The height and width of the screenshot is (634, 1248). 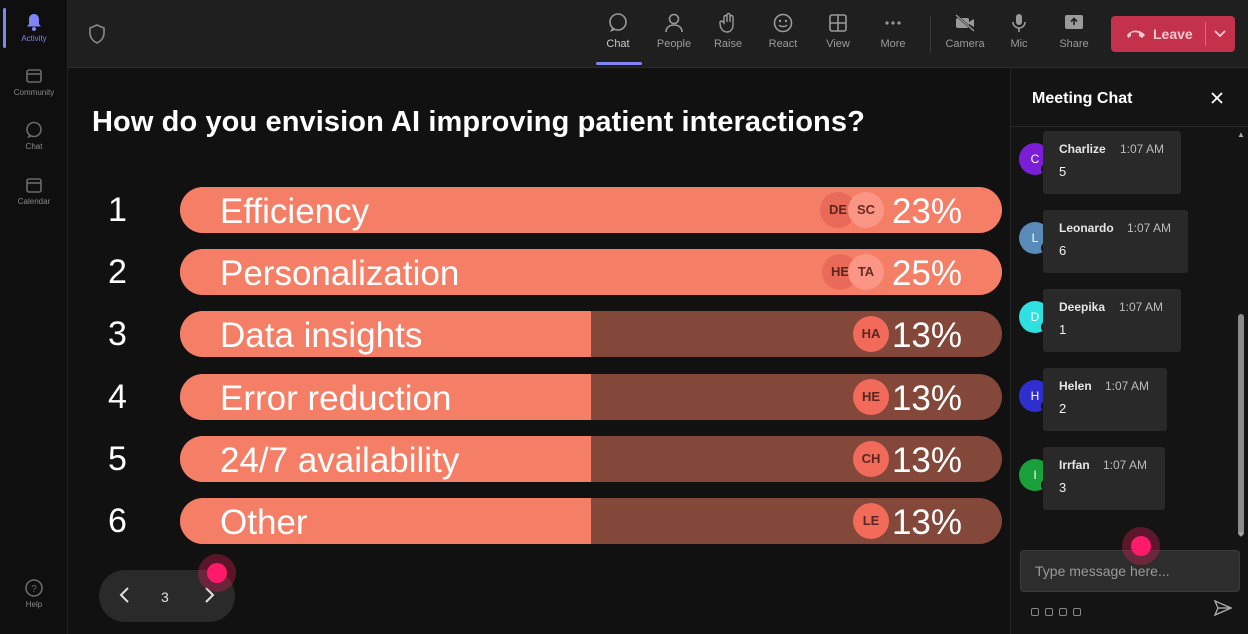 I want to click on rail-label-activity: Activity, so click(x=34, y=38).